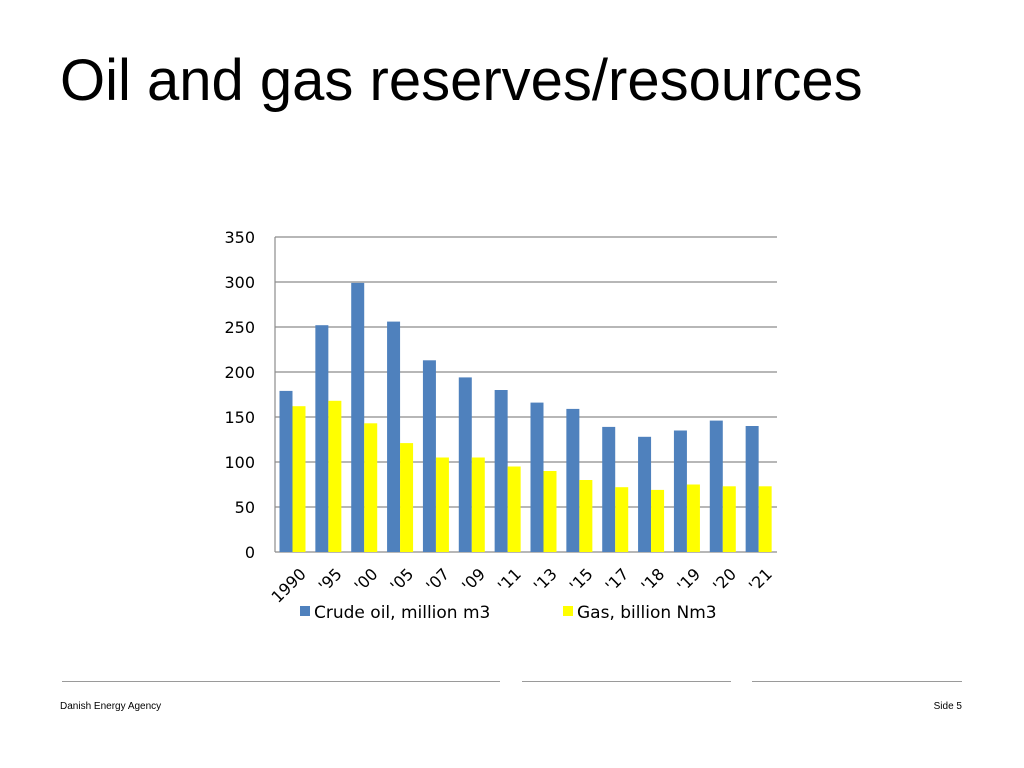 This screenshot has height=768, width=1024. What do you see at coordinates (508, 613) in the screenshot?
I see `legend: Crude oil, million m3 Gas, billion Nm3` at bounding box center [508, 613].